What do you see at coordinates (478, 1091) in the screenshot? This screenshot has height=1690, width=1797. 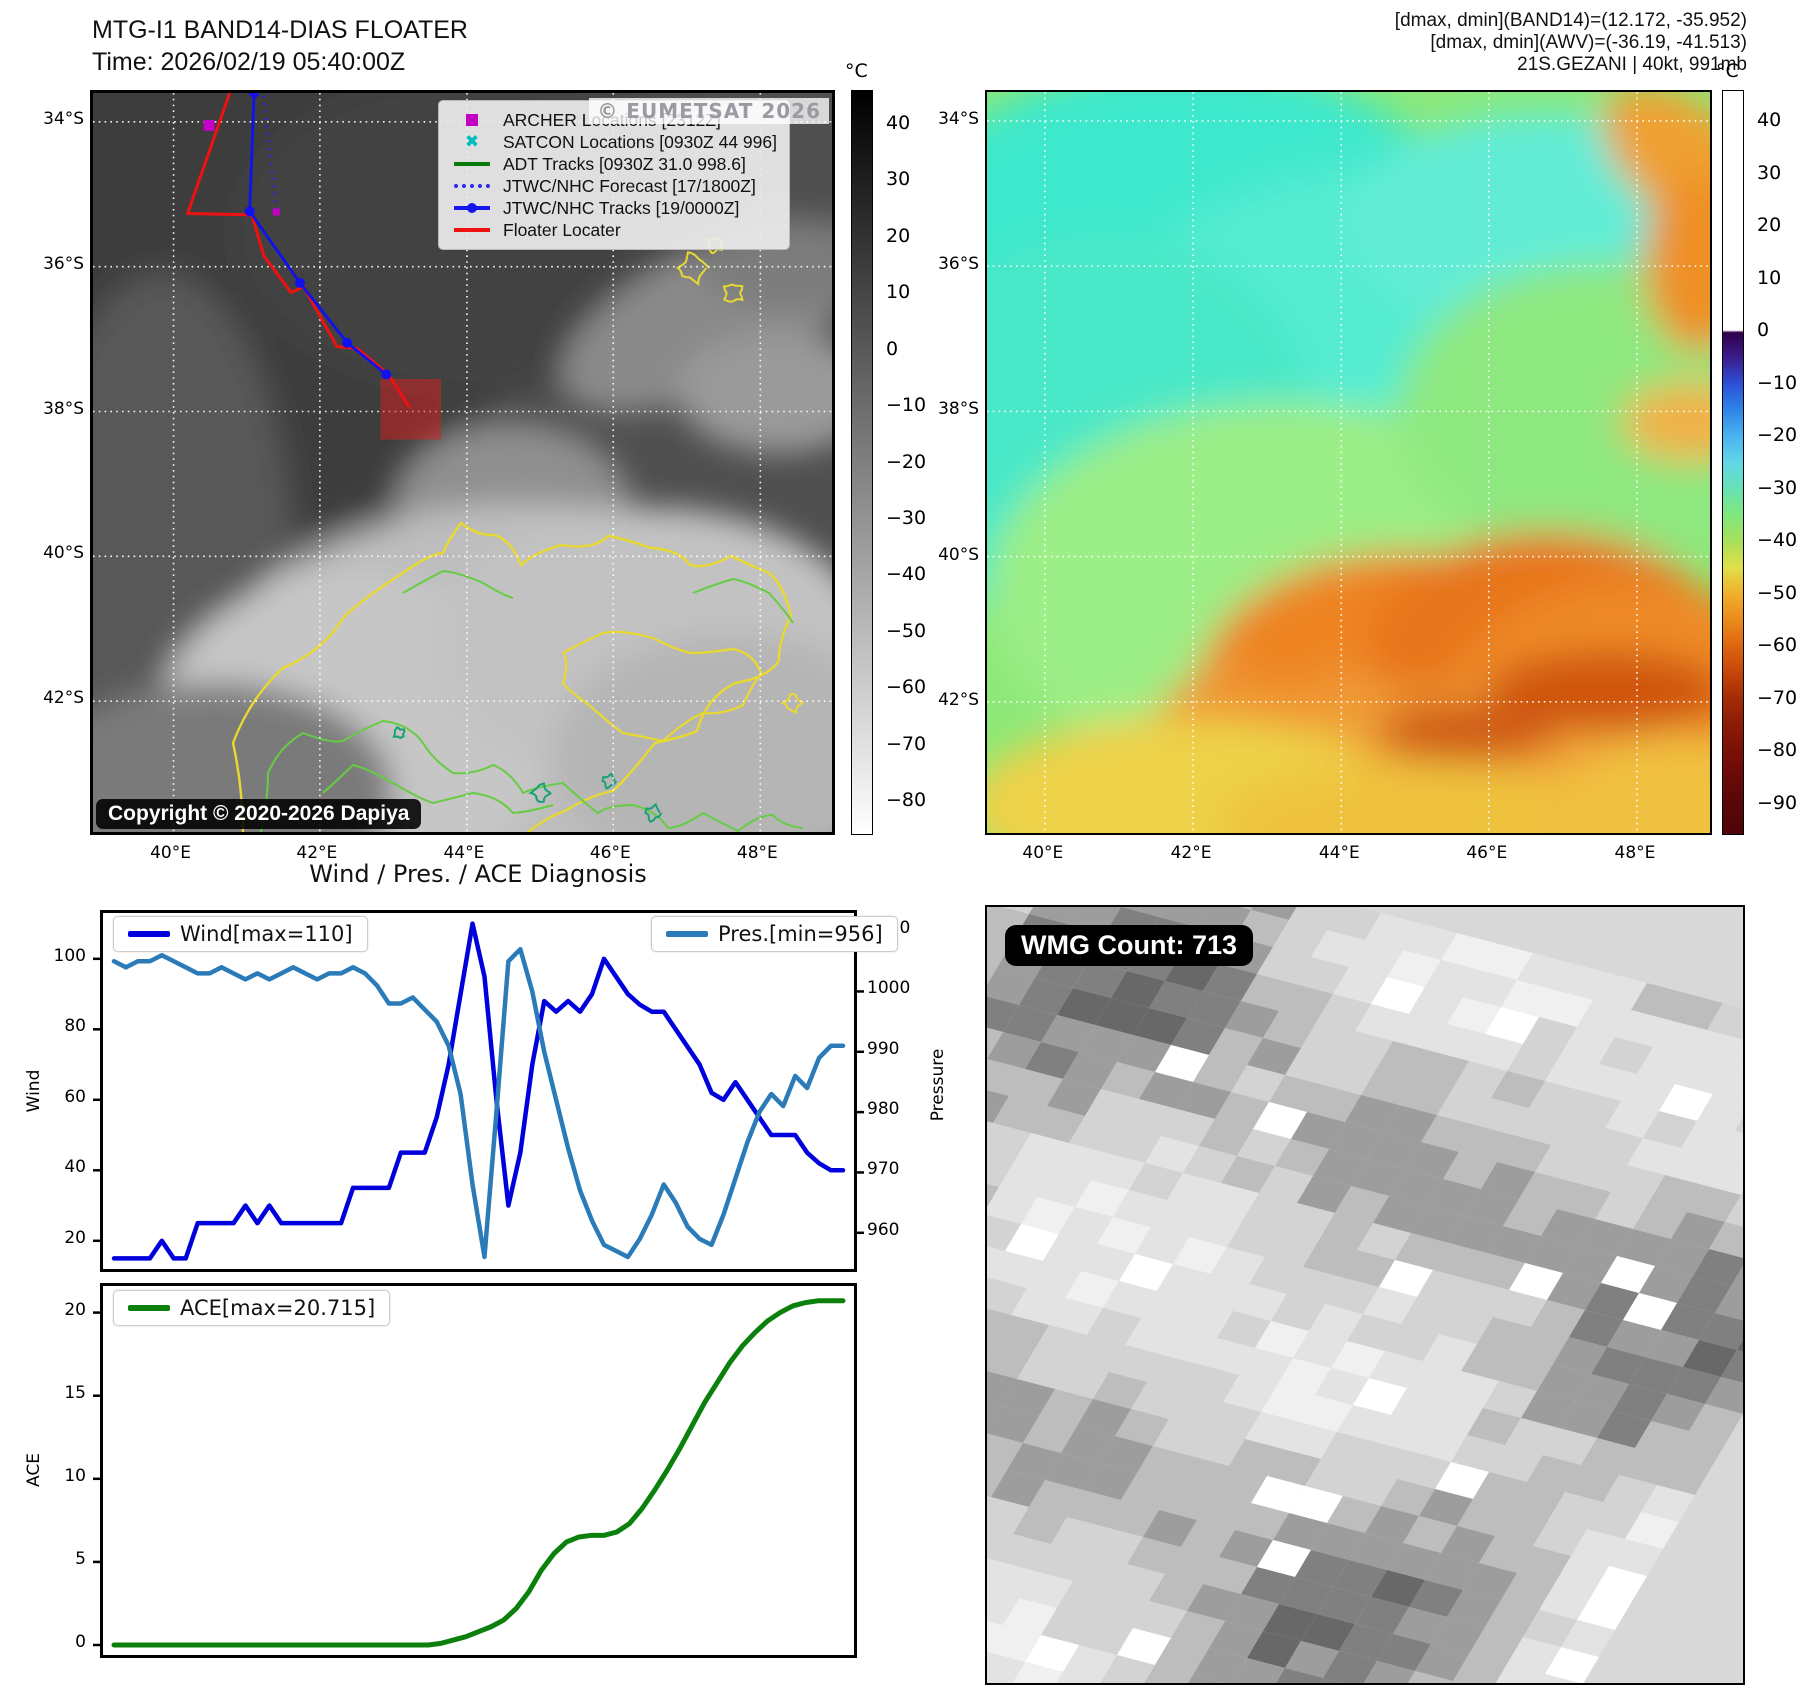 I see `wind-pressure-chart` at bounding box center [478, 1091].